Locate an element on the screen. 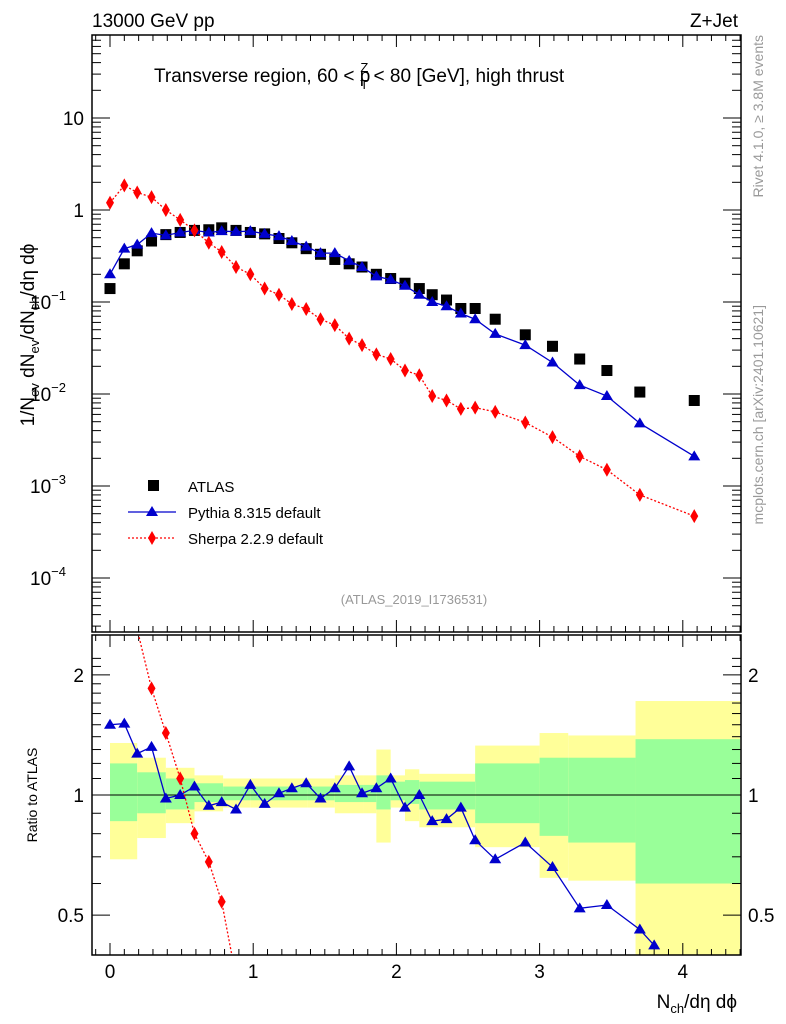 Image resolution: width=786 pixels, height=1024 pixels. legend-marker-pythia is located at coordinates (152, 511).